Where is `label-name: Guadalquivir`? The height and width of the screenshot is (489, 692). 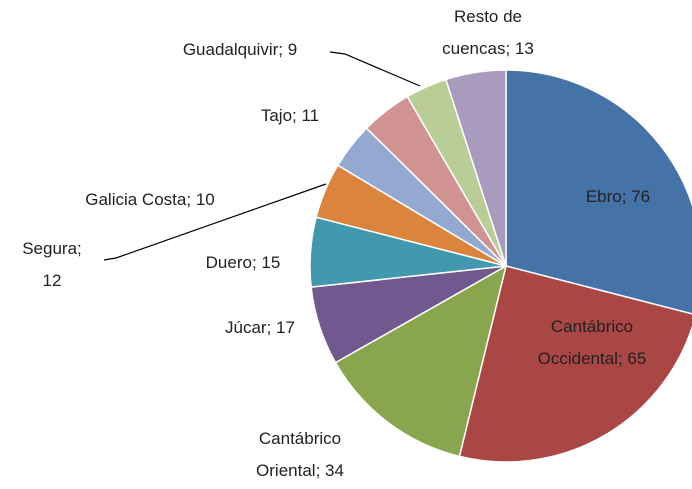 label-name: Guadalquivir is located at coordinates (230, 49).